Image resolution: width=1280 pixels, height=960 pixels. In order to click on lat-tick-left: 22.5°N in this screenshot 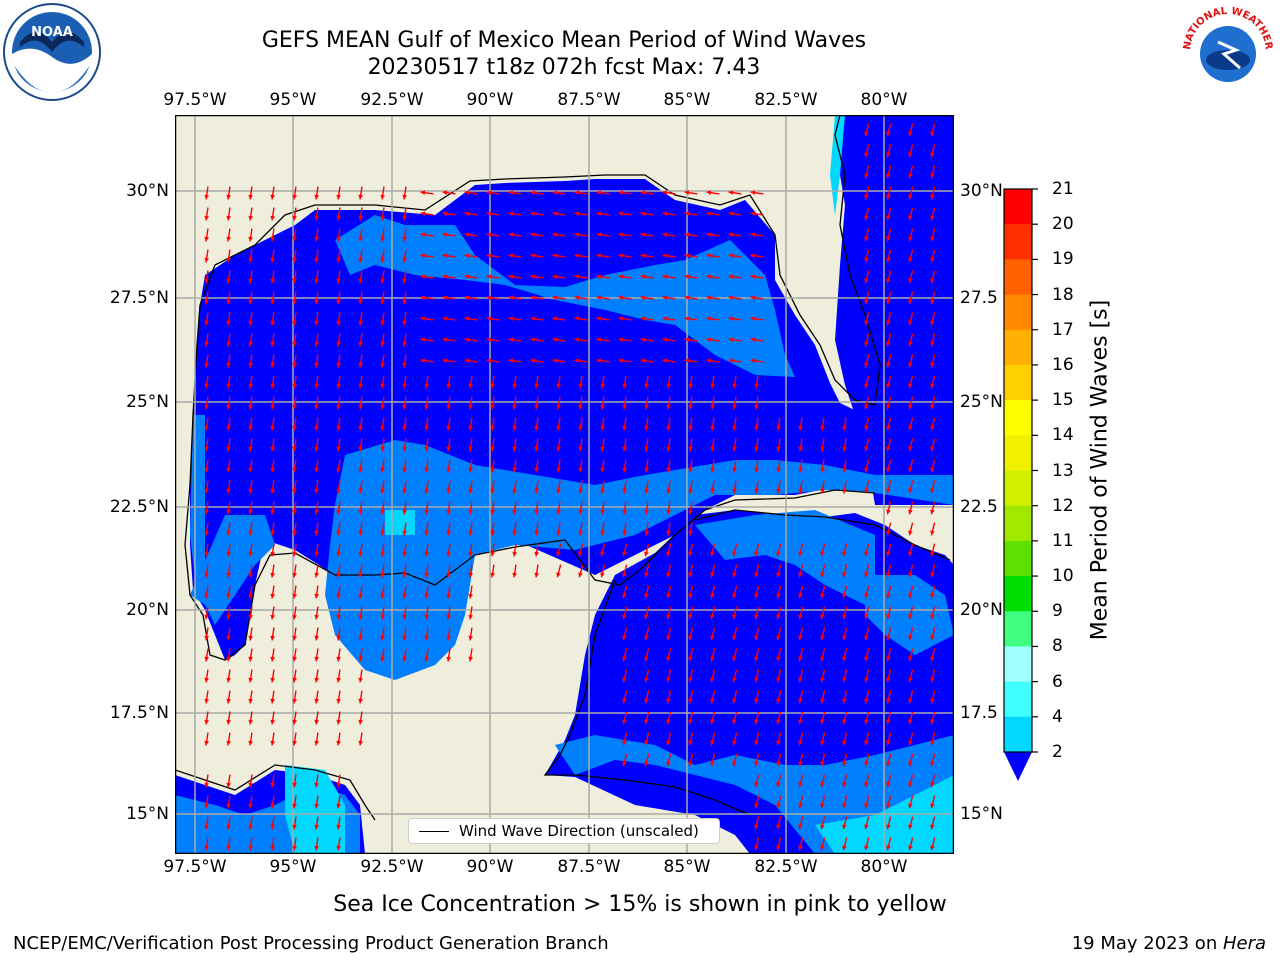, I will do `click(139, 507)`.